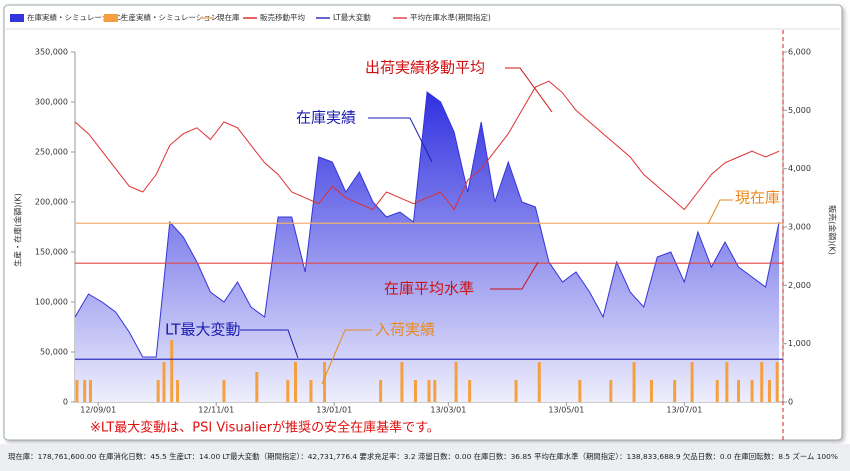 This screenshot has width=850, height=471. What do you see at coordinates (265, 428) in the screenshot?
I see `note: ※LT最大変動は、PSI Visualierが推奨の安全在庫基準です。` at bounding box center [265, 428].